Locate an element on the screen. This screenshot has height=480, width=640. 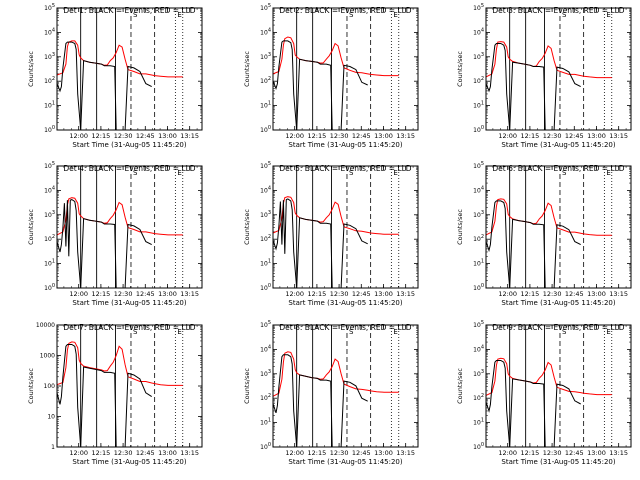
x-tick-label: 12:15 is located at coordinates (530, 453).